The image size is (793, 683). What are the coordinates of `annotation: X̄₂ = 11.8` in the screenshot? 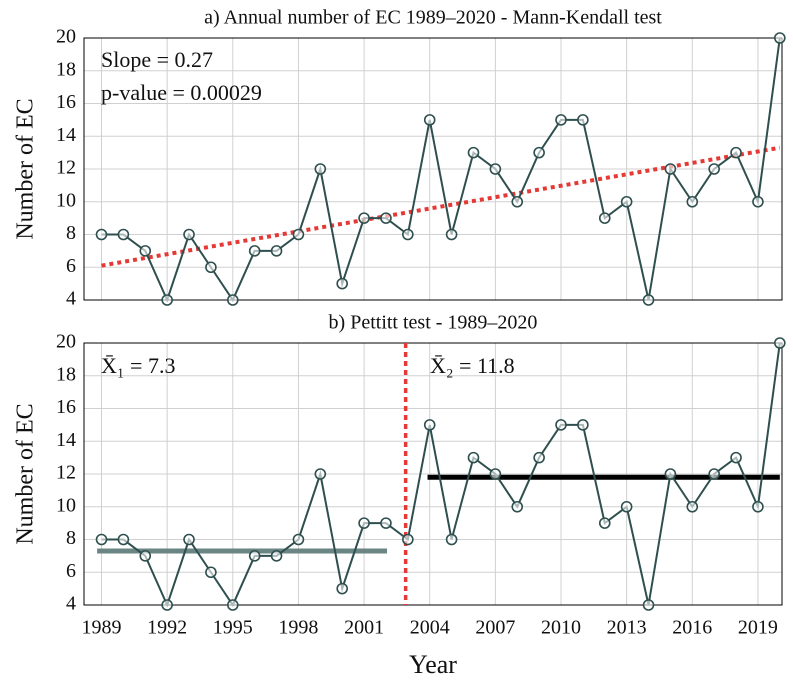 It's located at (472, 365).